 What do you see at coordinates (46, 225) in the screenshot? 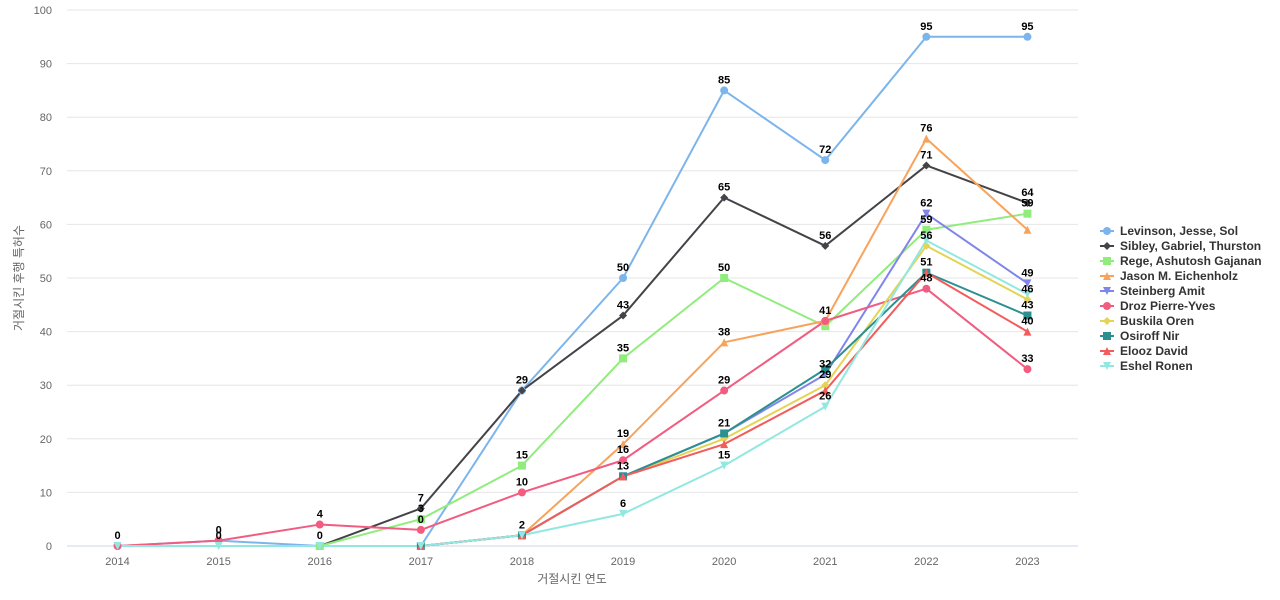
I see `y-tick-label: 60` at bounding box center [46, 225].